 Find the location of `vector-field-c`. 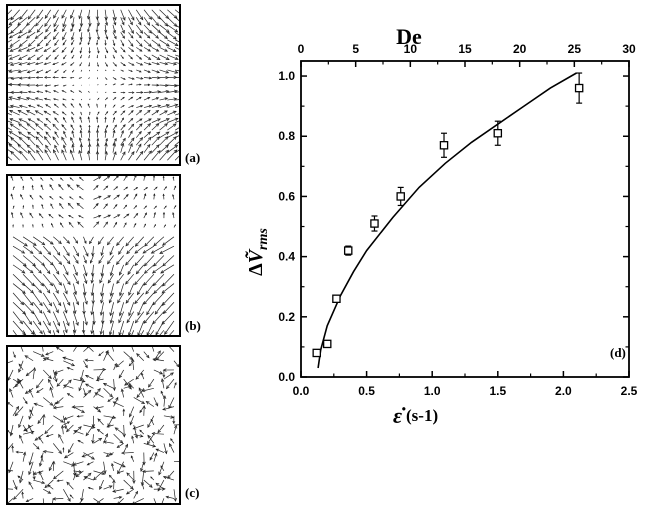

vector-field-c is located at coordinates (93, 425).